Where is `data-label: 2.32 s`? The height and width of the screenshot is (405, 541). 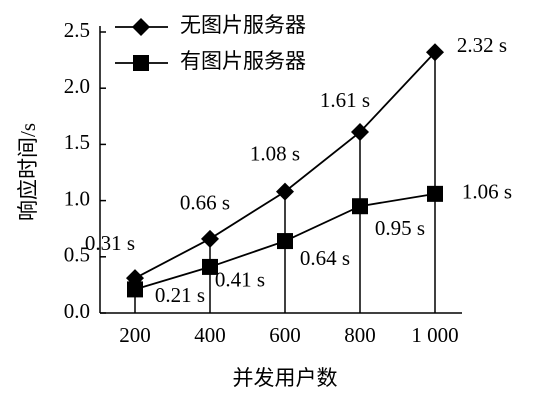 data-label: 2.32 s is located at coordinates (482, 45).